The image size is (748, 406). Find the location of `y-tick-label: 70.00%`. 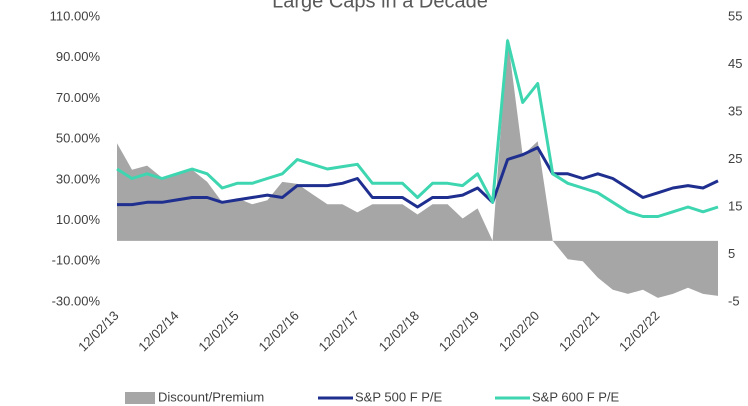

y-tick-label: 70.00% is located at coordinates (78, 97).